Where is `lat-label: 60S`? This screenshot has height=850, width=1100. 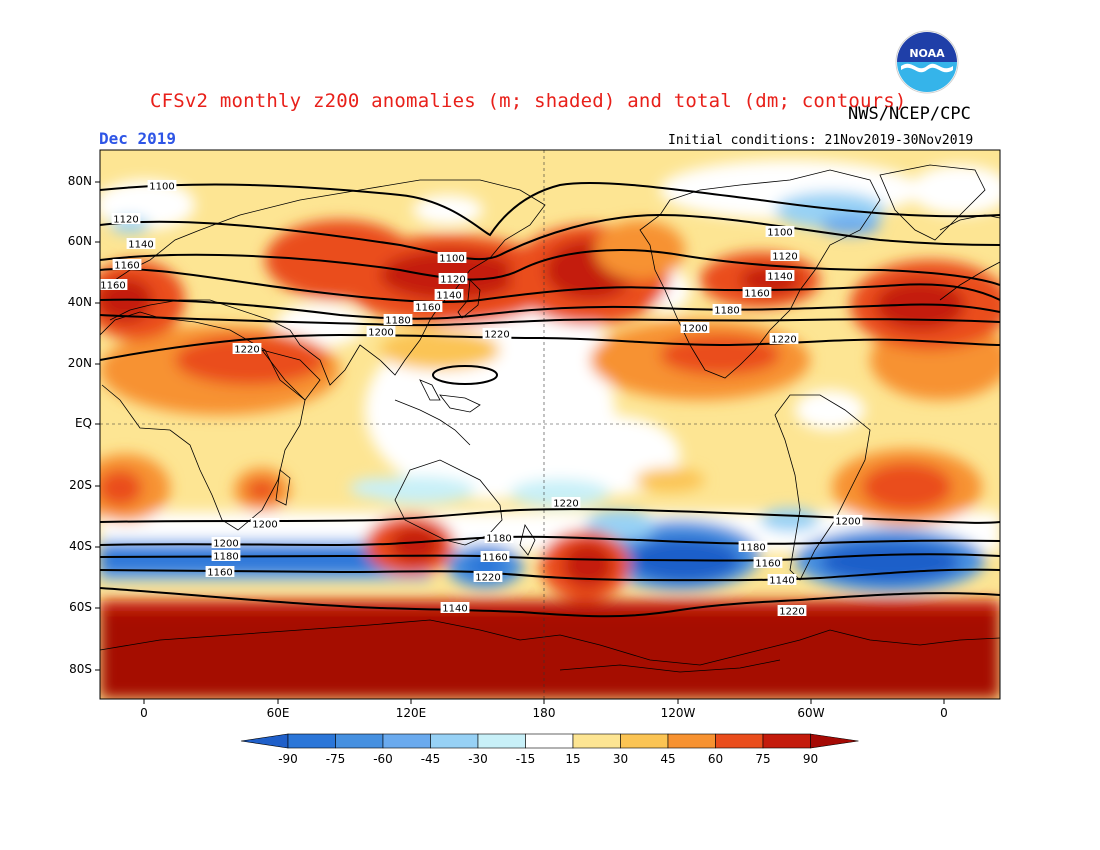
lat-label: 60S is located at coordinates (80, 607).